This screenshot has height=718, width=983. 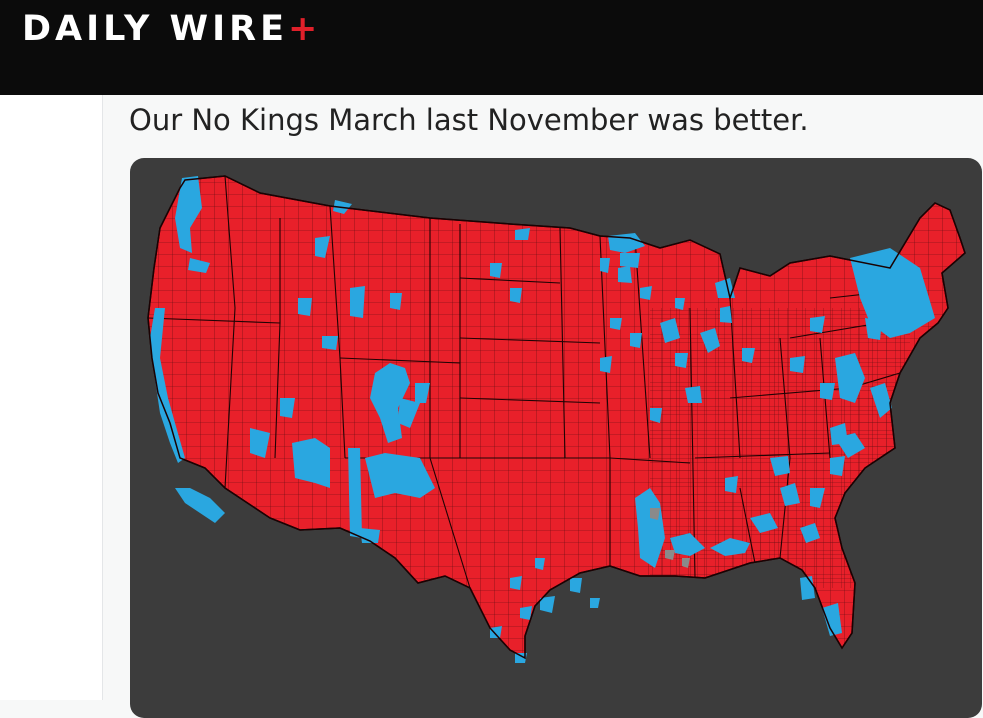 What do you see at coordinates (303, 29) in the screenshot?
I see `logo-plus-icon: +` at bounding box center [303, 29].